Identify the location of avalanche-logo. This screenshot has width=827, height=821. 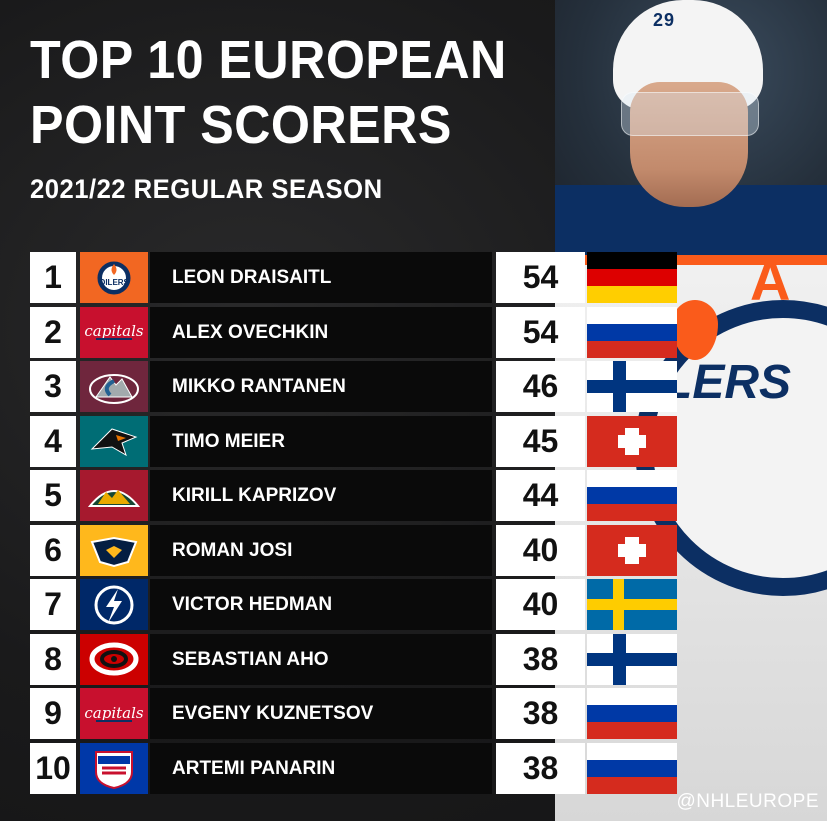
(114, 386).